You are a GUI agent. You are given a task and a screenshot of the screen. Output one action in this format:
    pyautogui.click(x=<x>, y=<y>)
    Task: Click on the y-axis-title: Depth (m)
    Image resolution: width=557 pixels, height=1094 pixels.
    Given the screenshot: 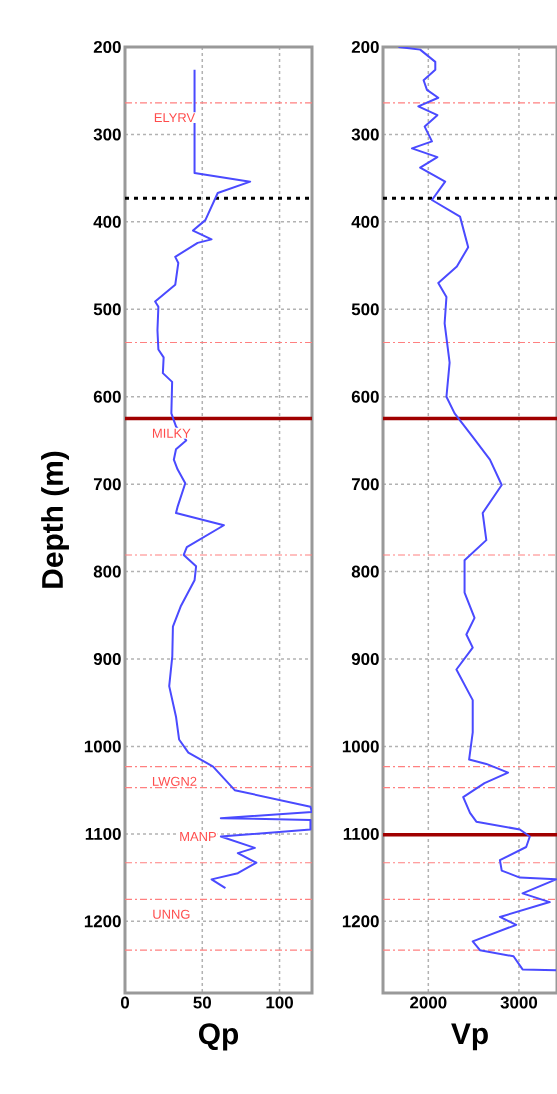 What is the action you would take?
    pyautogui.click(x=55, y=519)
    